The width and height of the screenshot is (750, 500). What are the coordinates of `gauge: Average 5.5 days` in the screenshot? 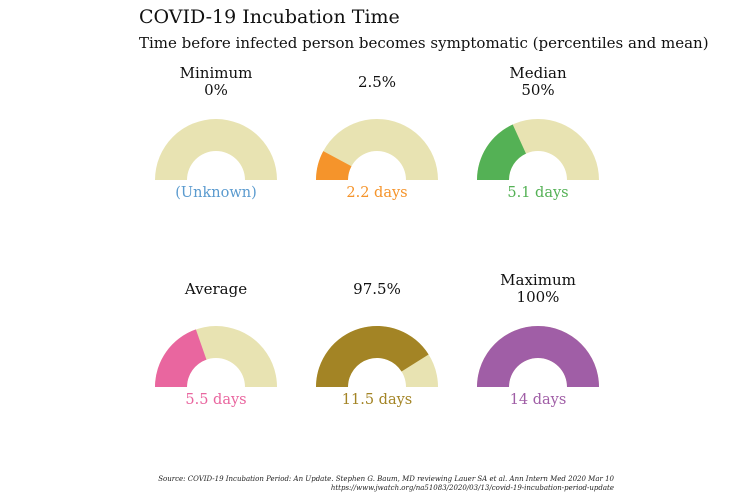 It's located at (216, 344).